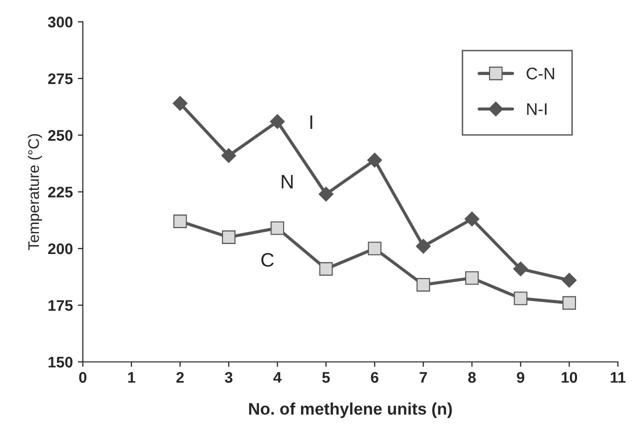  Describe the element at coordinates (423, 377) in the screenshot. I see `x-tick-label: 7` at that location.